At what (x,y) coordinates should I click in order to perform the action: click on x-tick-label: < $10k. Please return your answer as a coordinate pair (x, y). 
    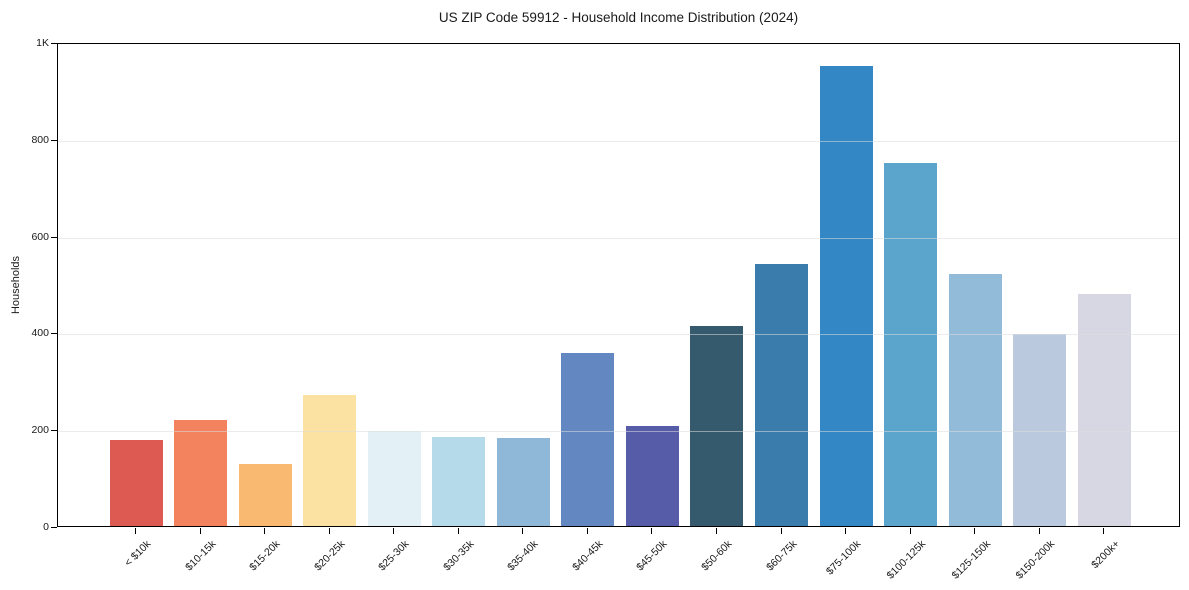
    Looking at the image, I should click on (138, 553).